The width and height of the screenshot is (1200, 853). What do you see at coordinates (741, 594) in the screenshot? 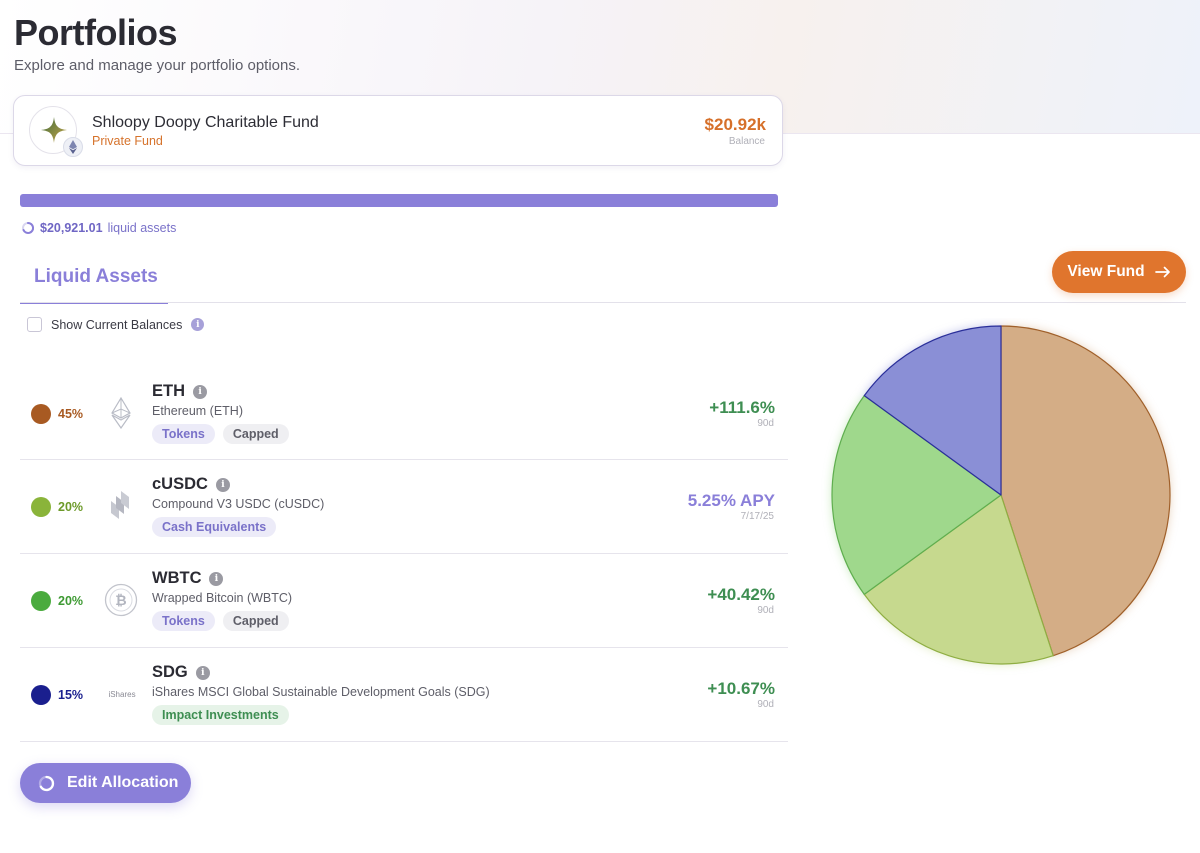
I see `asset-performance: +40.42%` at bounding box center [741, 594].